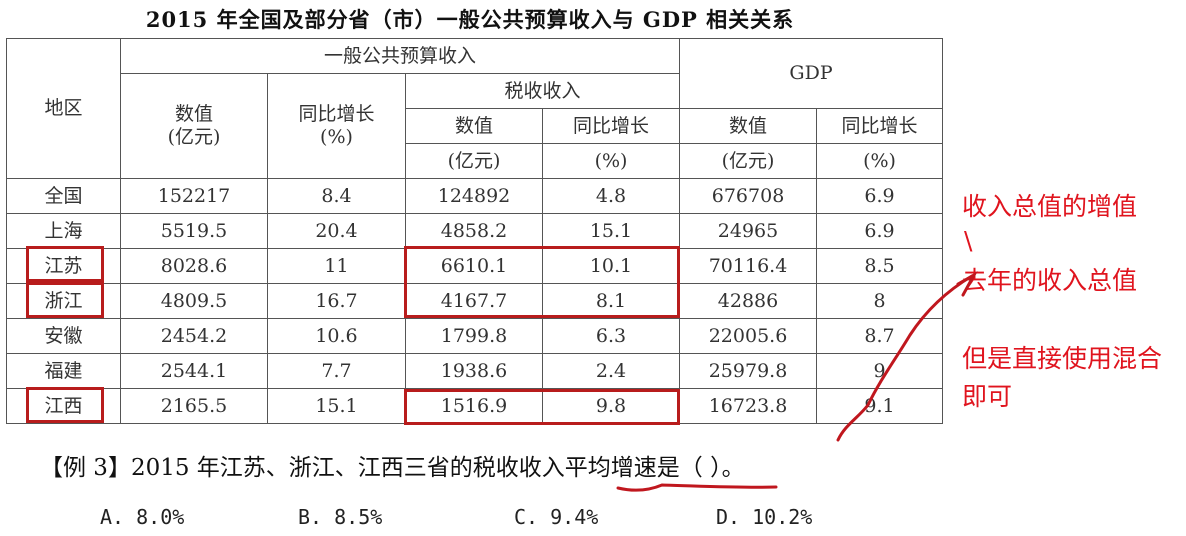  I want to click on cell-tax-growth: 15.1, so click(611, 231).